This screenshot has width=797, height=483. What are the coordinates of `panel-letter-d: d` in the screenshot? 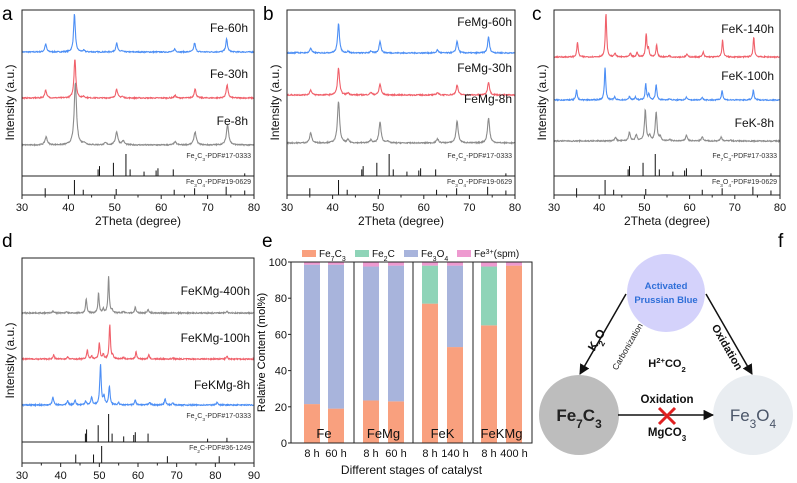 It's located at (7, 241).